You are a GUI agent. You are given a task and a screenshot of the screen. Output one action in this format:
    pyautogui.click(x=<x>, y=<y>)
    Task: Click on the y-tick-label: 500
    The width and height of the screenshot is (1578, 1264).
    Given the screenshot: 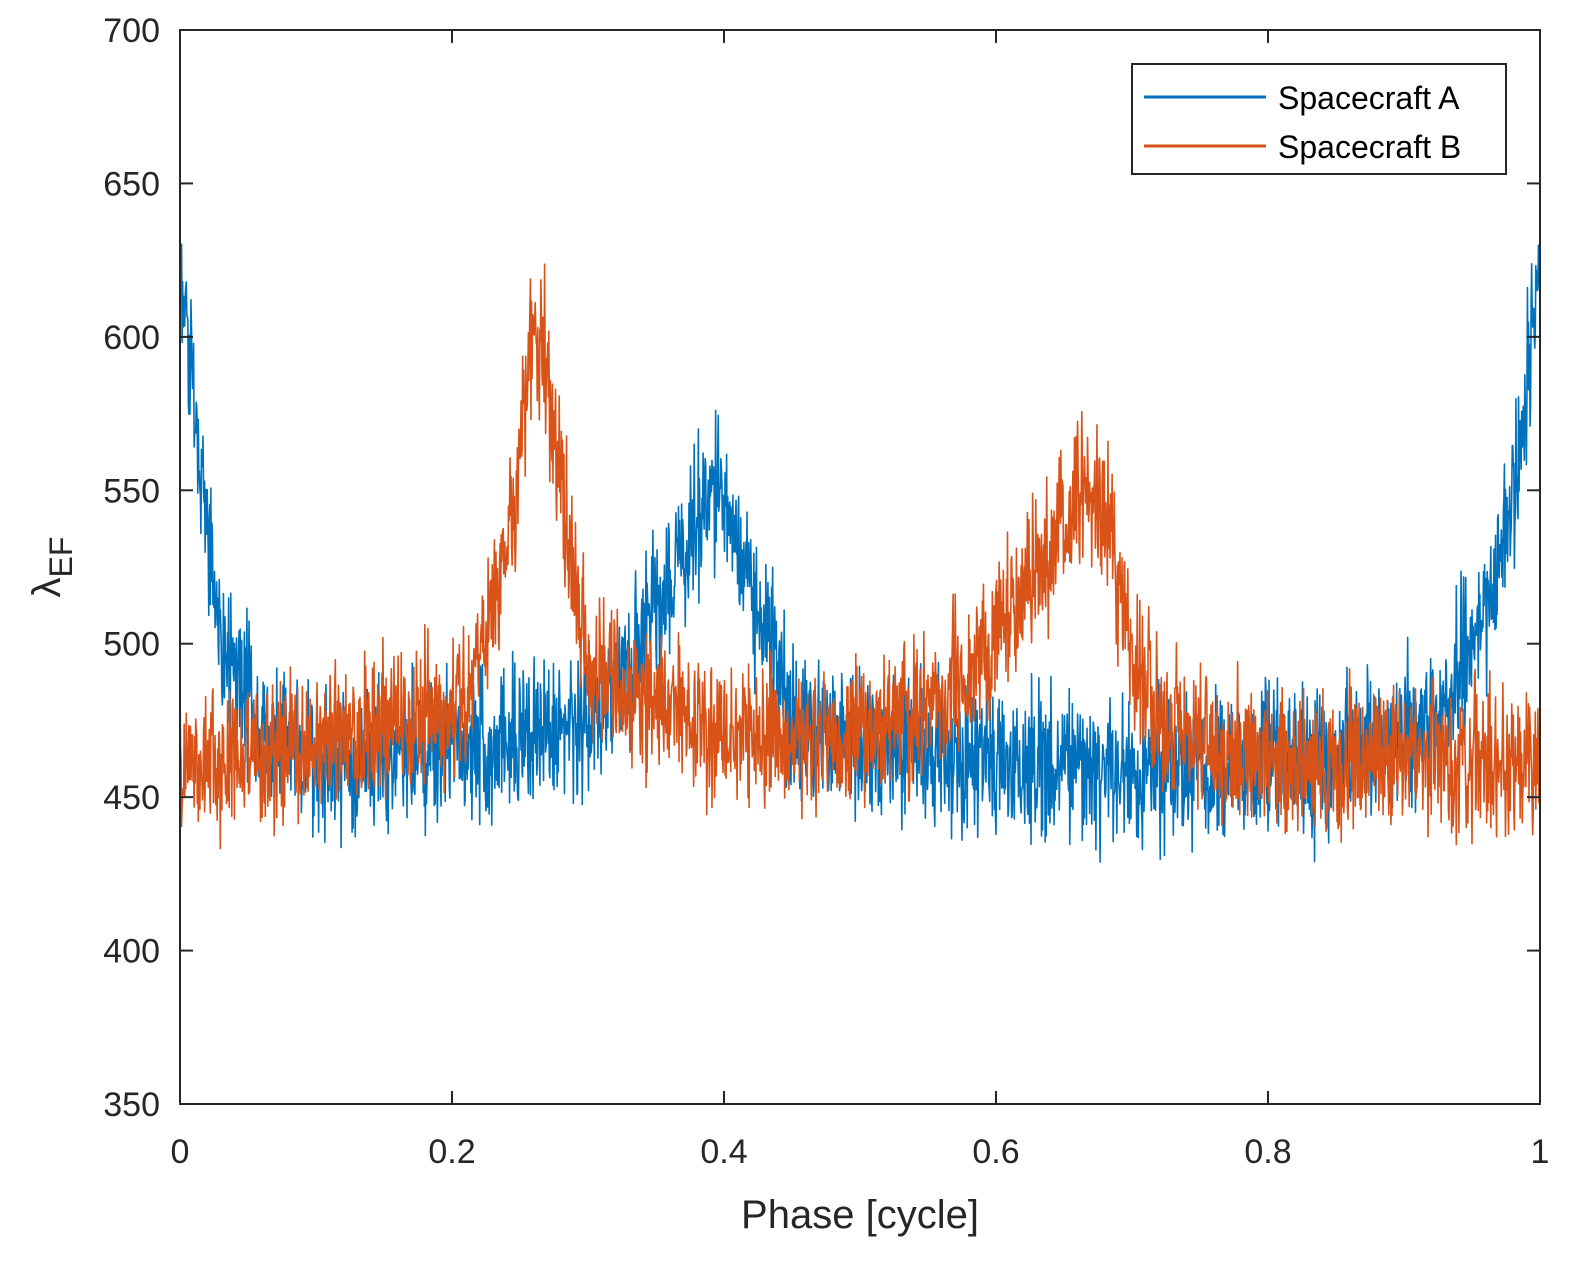 What is the action you would take?
    pyautogui.click(x=131, y=645)
    